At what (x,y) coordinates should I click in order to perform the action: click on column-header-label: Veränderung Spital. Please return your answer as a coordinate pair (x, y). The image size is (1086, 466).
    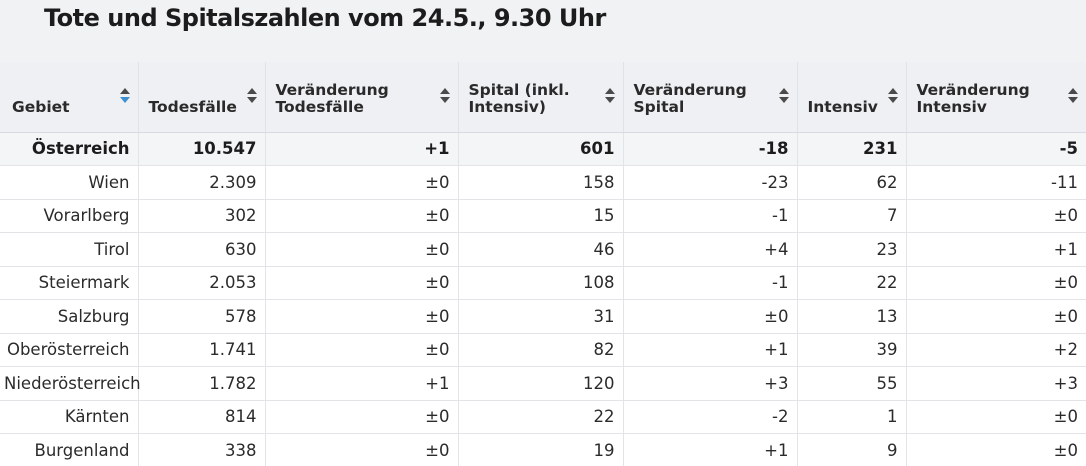
    Looking at the image, I should click on (690, 98).